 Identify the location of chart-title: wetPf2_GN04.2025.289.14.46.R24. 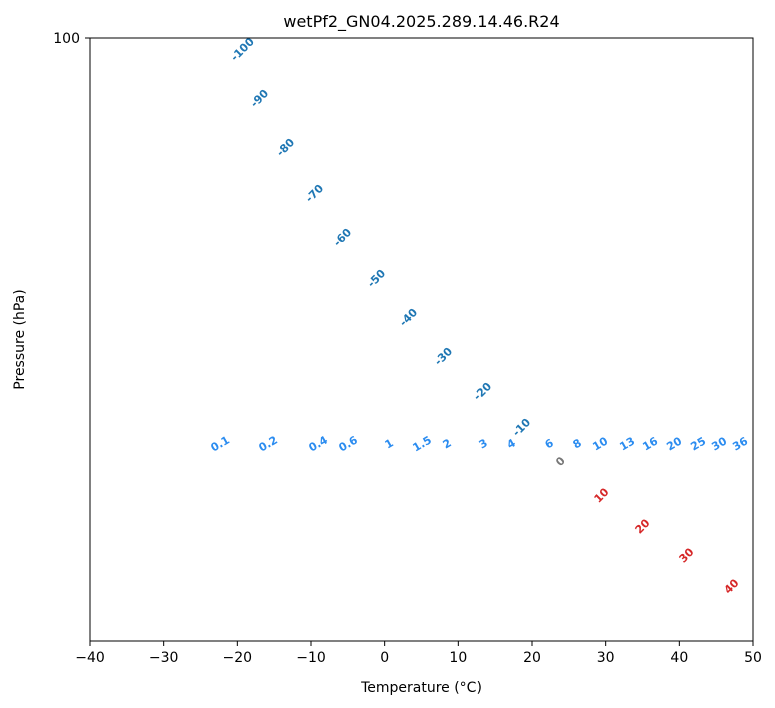
(421, 22).